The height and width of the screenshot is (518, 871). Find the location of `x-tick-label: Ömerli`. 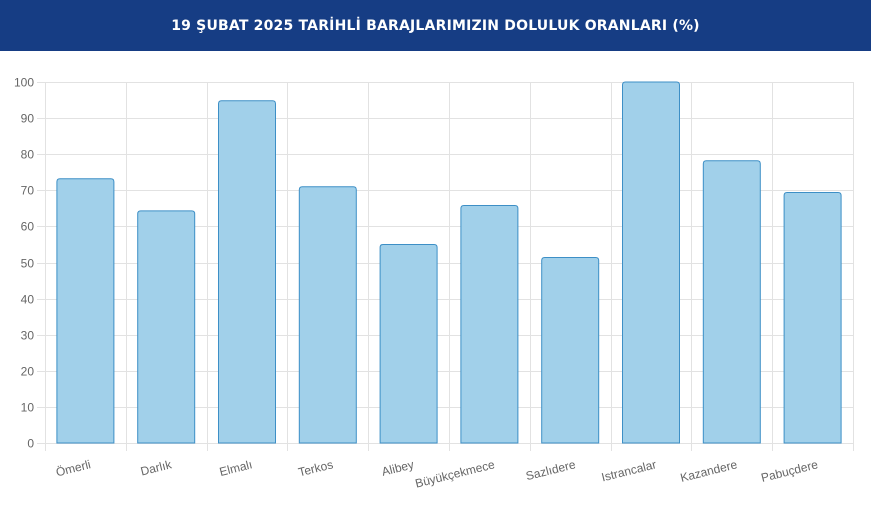

x-tick-label: Ömerli is located at coordinates (73, 468).